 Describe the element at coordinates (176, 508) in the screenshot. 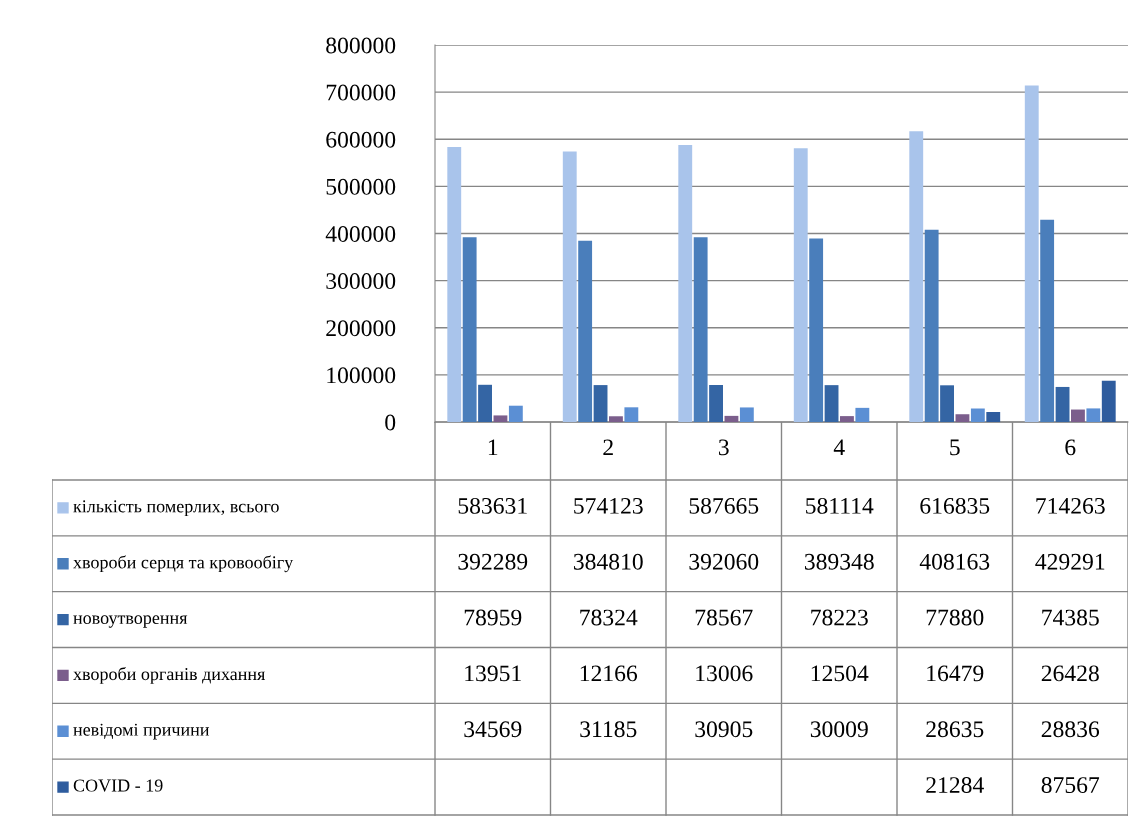

I see `legend-label: кількість померлих, всього` at that location.